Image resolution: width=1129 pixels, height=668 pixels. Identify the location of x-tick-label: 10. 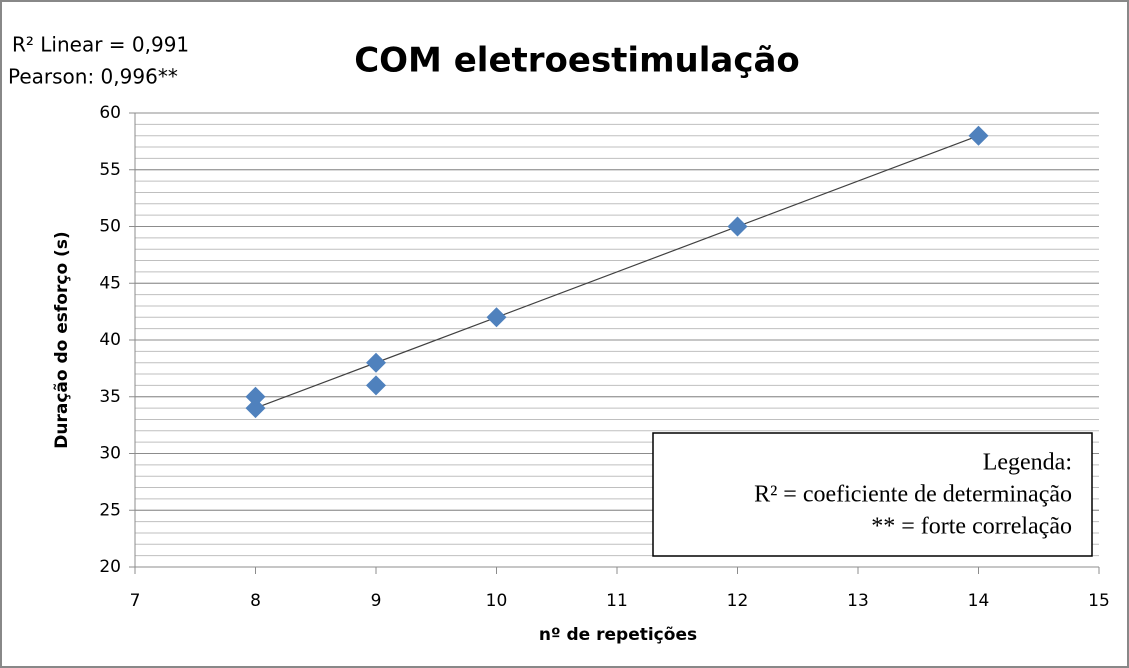
(497, 601).